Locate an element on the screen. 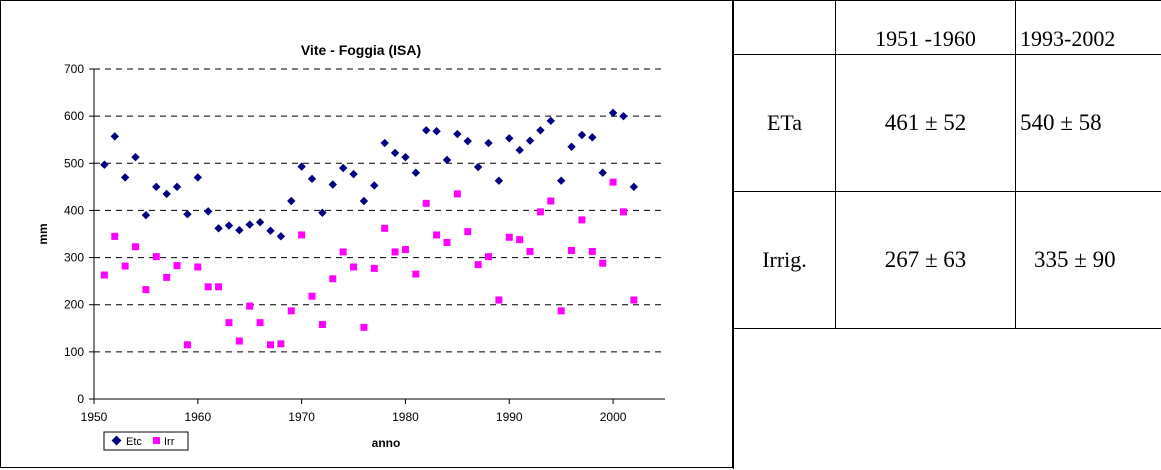 The width and height of the screenshot is (1161, 470). table-empty-row is located at coordinates (947, 399).